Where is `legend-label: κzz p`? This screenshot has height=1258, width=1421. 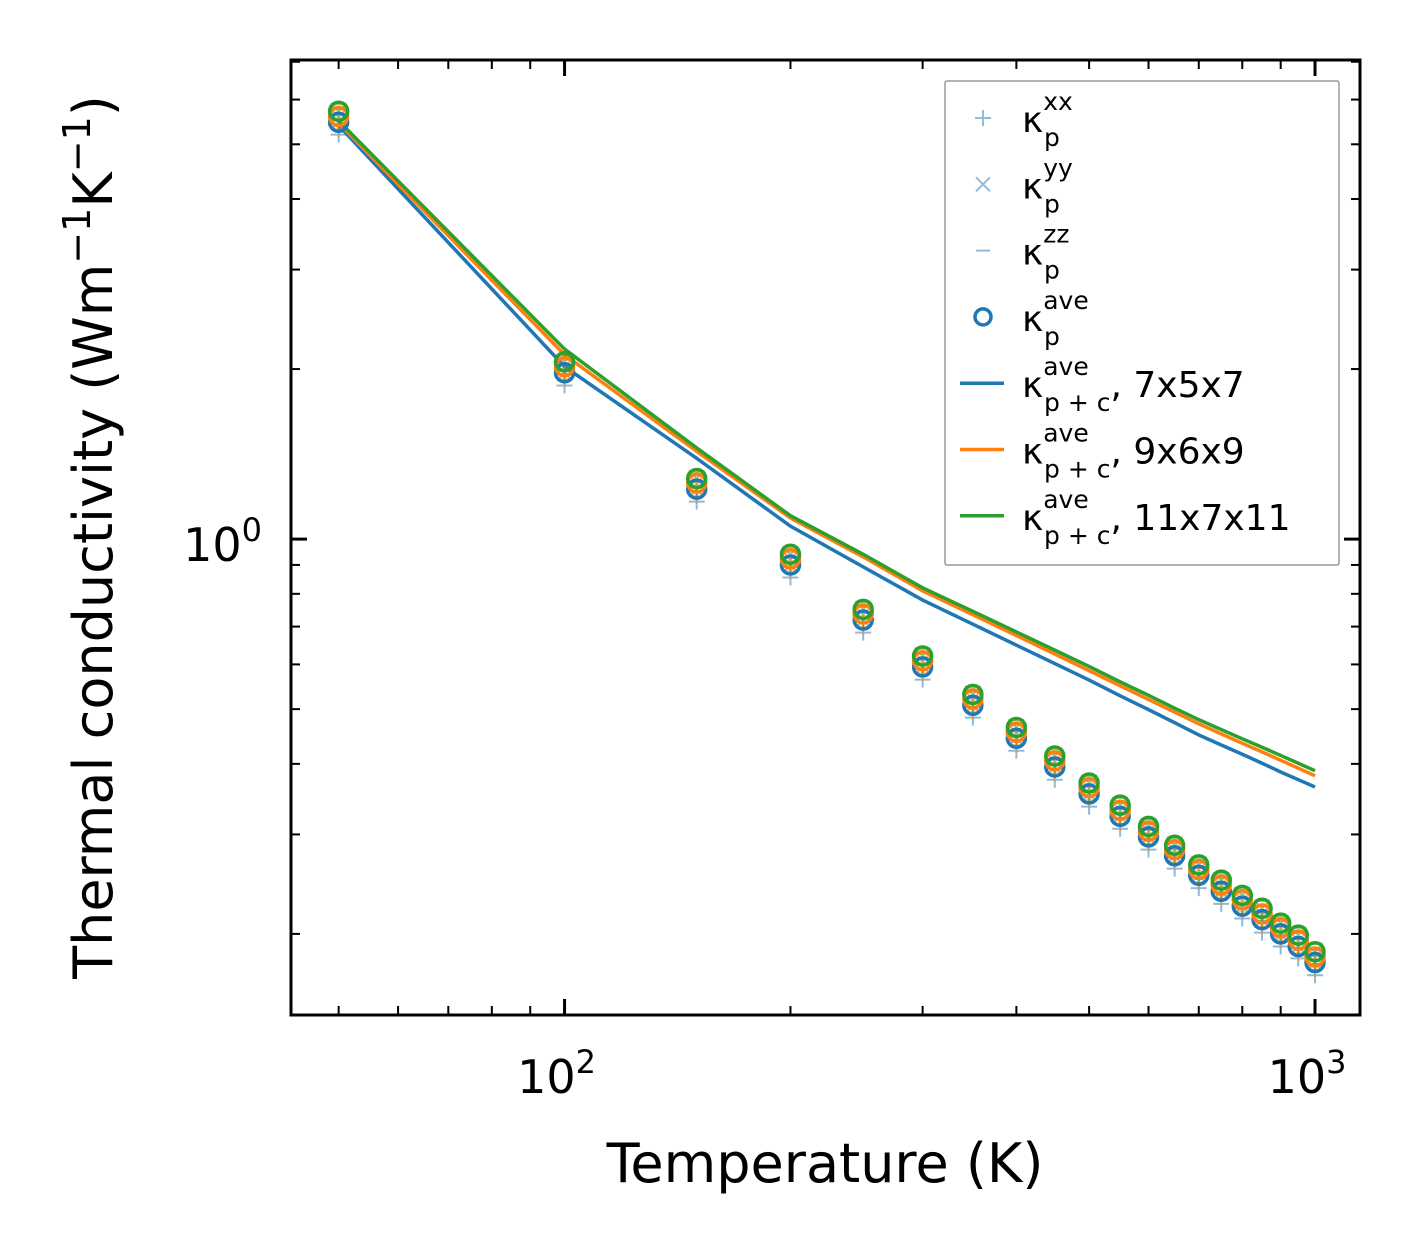
legend-label: κzz p is located at coordinates (1045, 252).